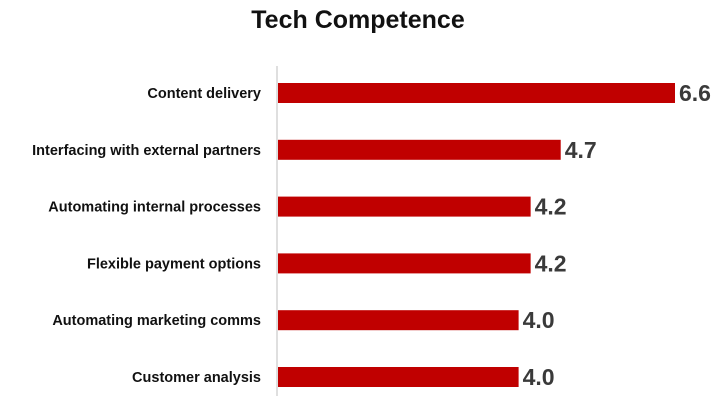 This screenshot has width=716, height=402. Describe the element at coordinates (146, 151) in the screenshot. I see `category-label: Interfacing with external partners` at that location.